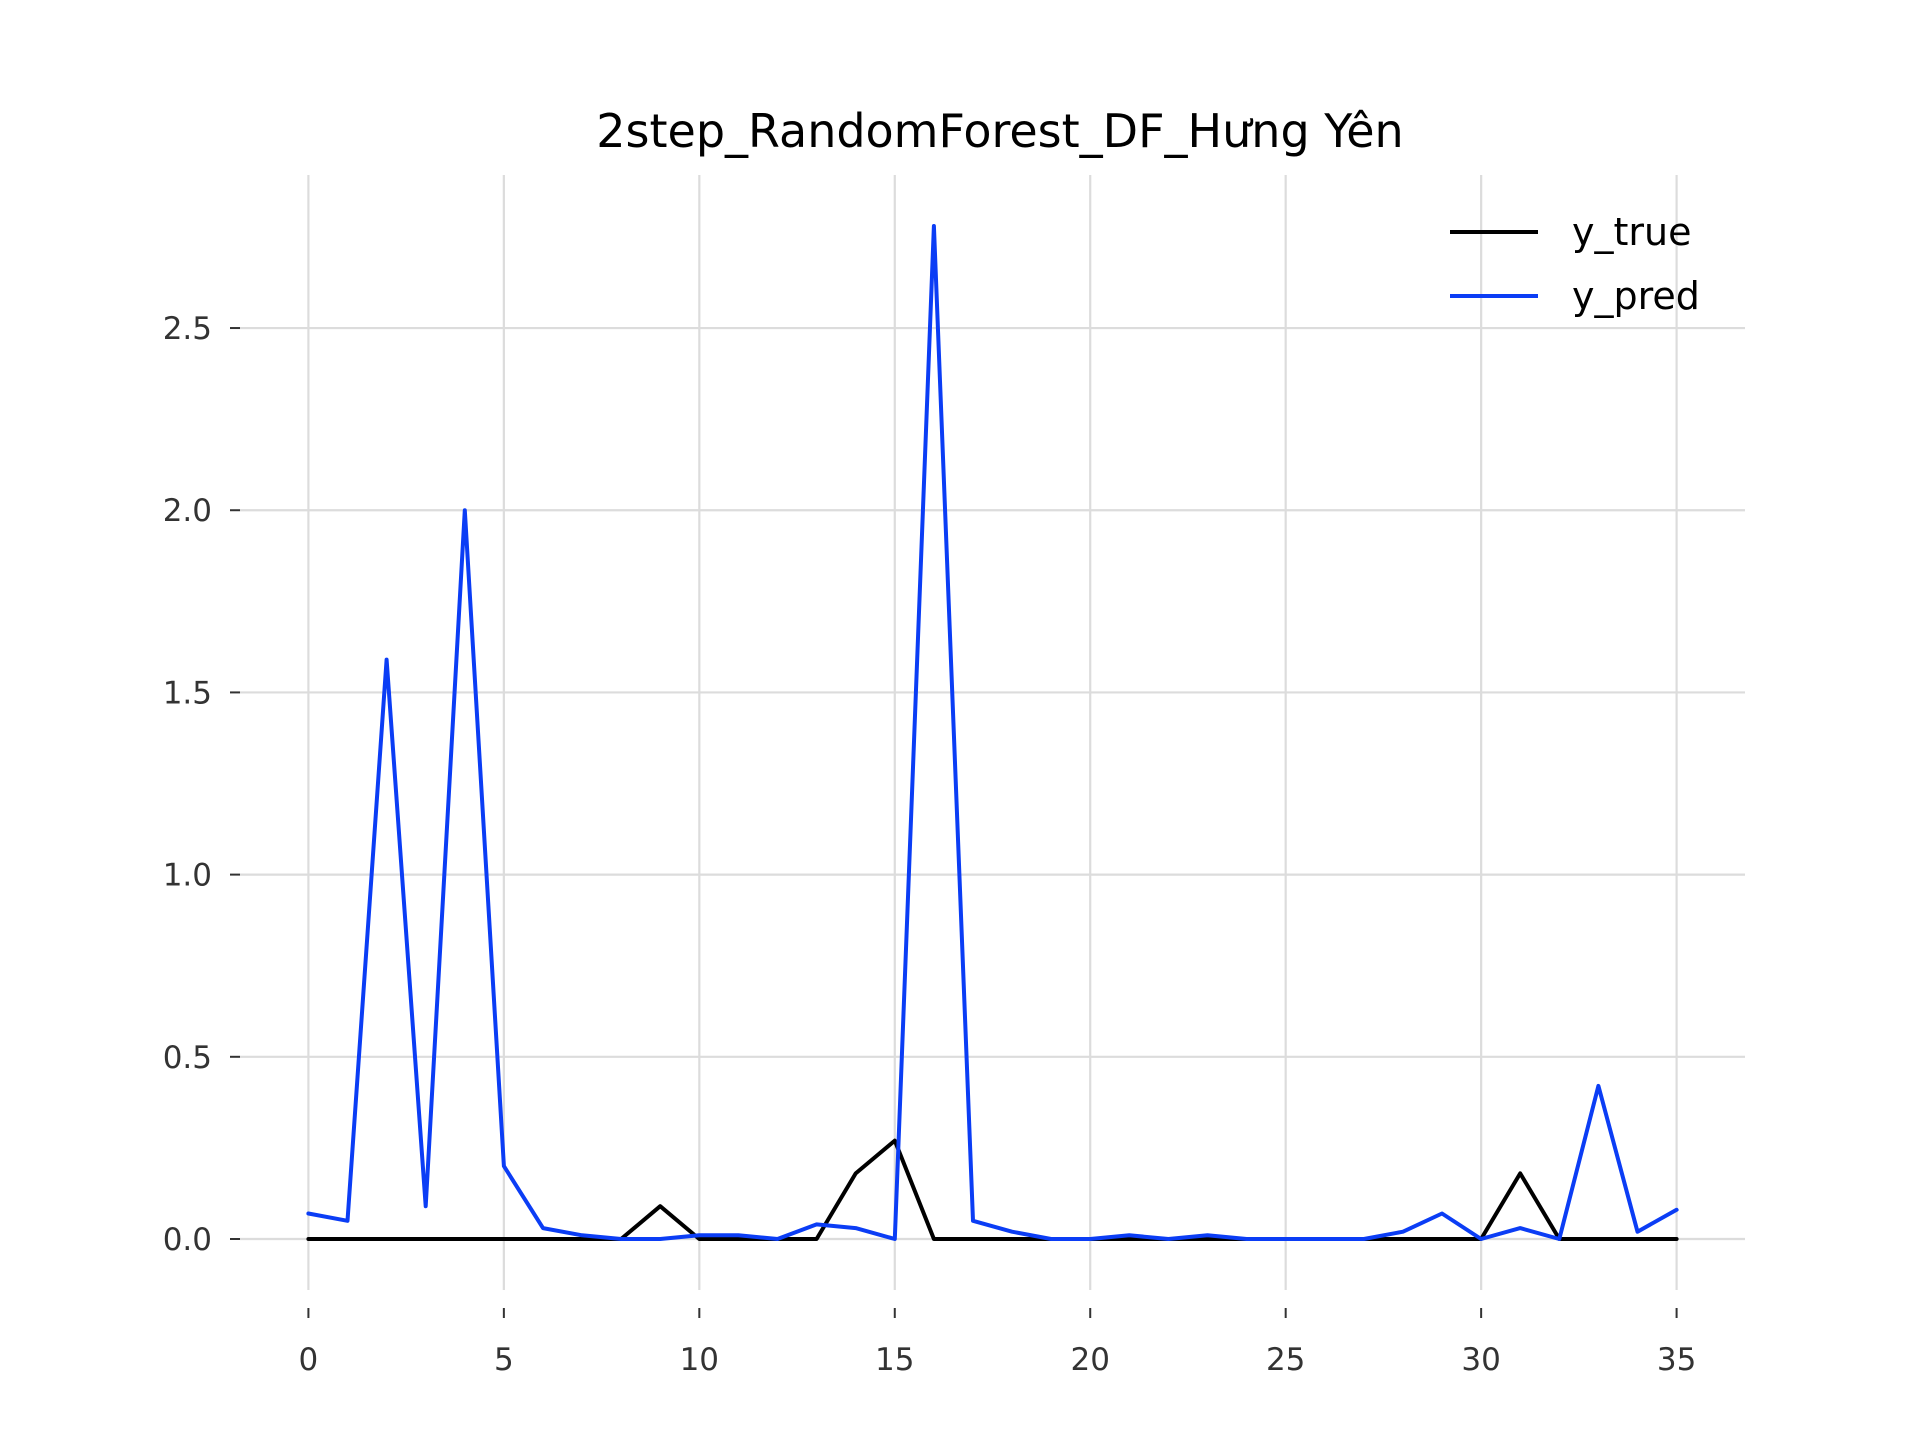 This screenshot has height=1440, width=1920. What do you see at coordinates (999, 131) in the screenshot?
I see `chart-title: 2step_RandomForest_DF_Hưng Yên` at bounding box center [999, 131].